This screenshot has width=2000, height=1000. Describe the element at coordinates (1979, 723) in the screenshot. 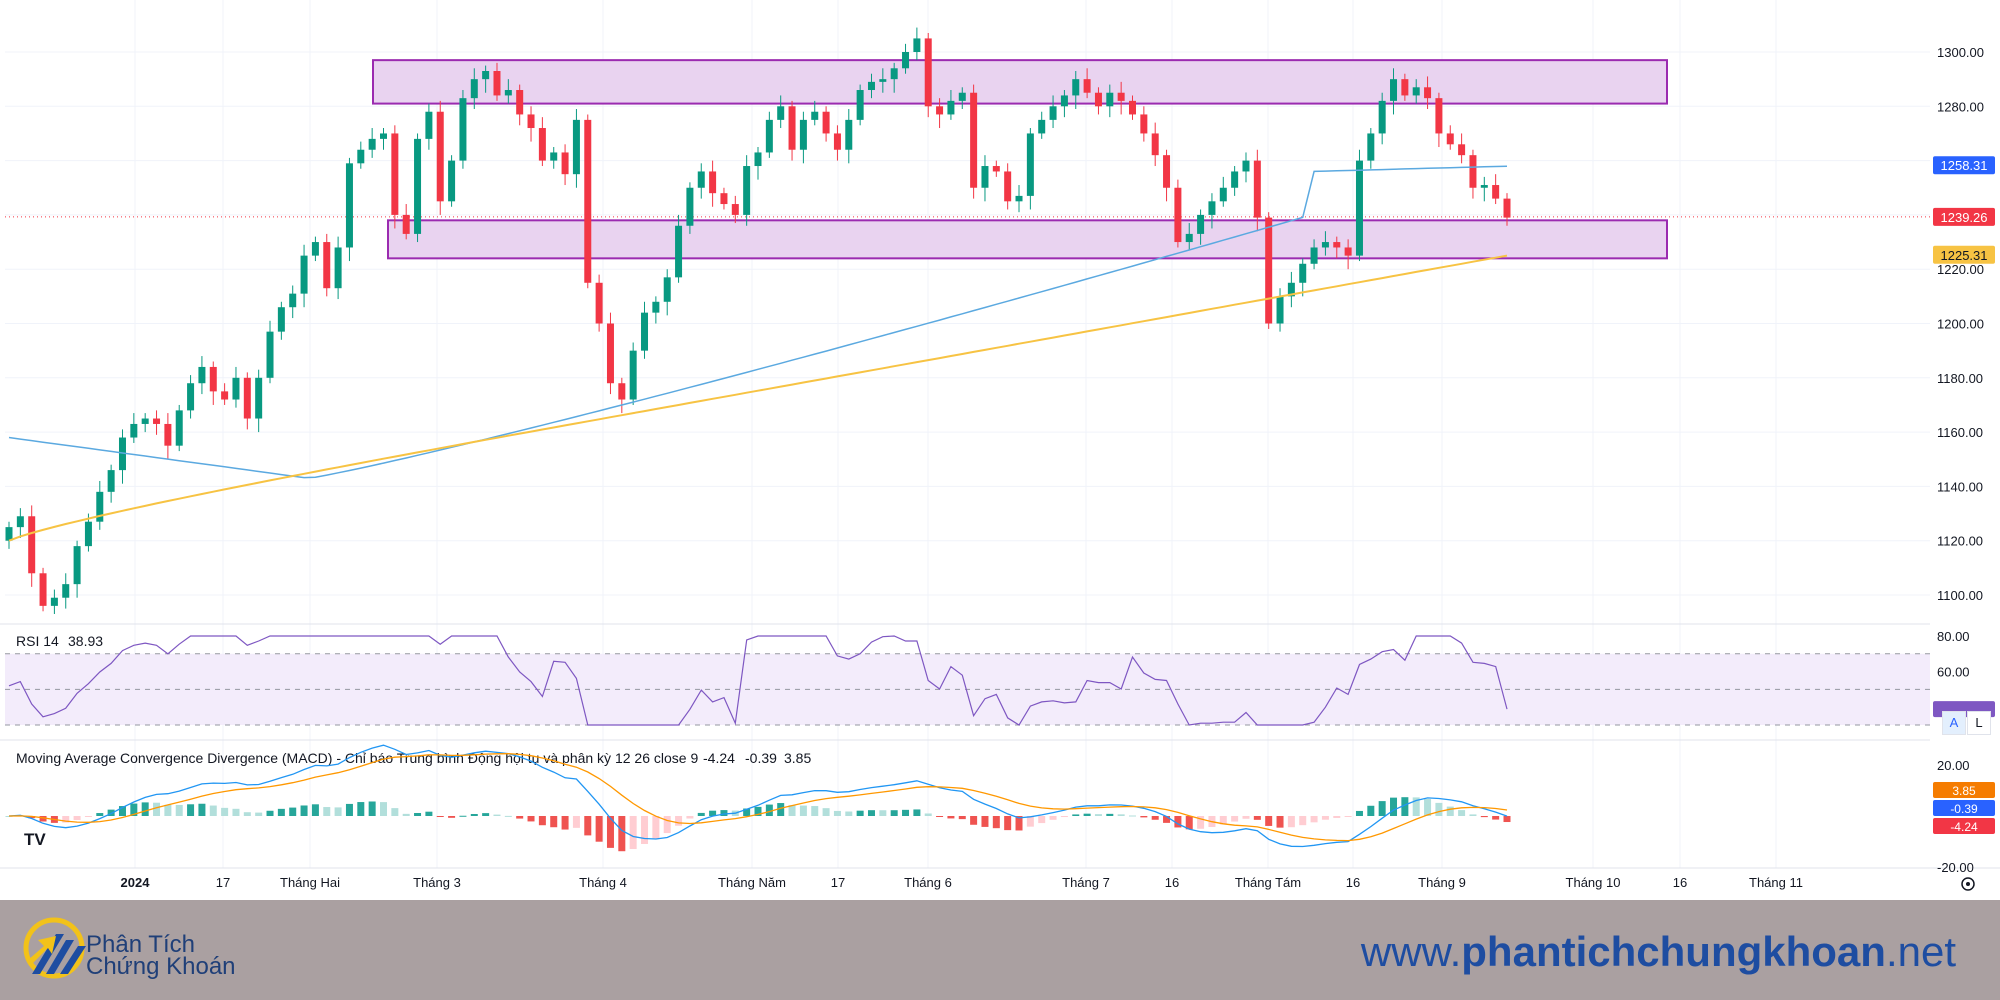

I see `log-scale-button: L` at that location.